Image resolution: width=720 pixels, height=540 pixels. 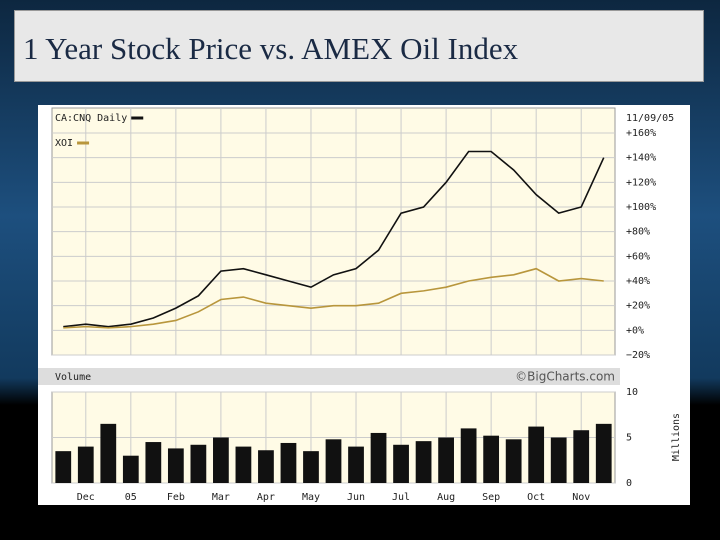 What do you see at coordinates (629, 438) in the screenshot?
I see `volume-tick-label: 5` at bounding box center [629, 438].